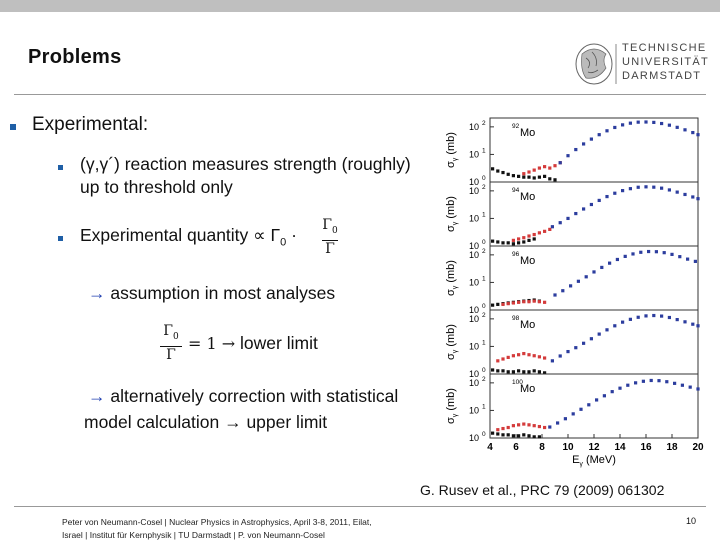  What do you see at coordinates (542, 490) in the screenshot?
I see `figure-caption: G. Rusev et al., PRC 79 (2009) 061302` at bounding box center [542, 490].